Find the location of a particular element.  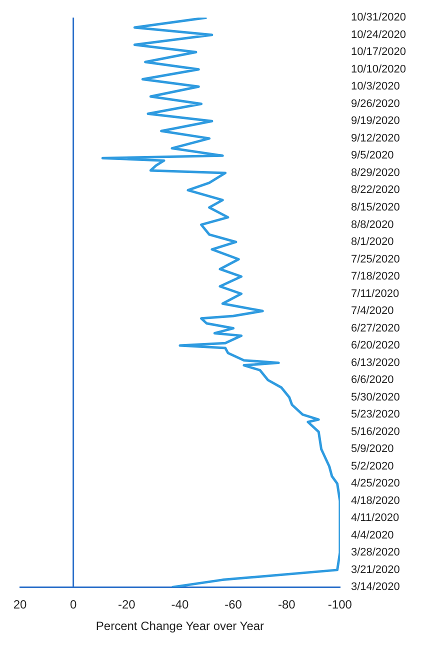

y-tick-label: 8/22/2020 is located at coordinates (375, 190).